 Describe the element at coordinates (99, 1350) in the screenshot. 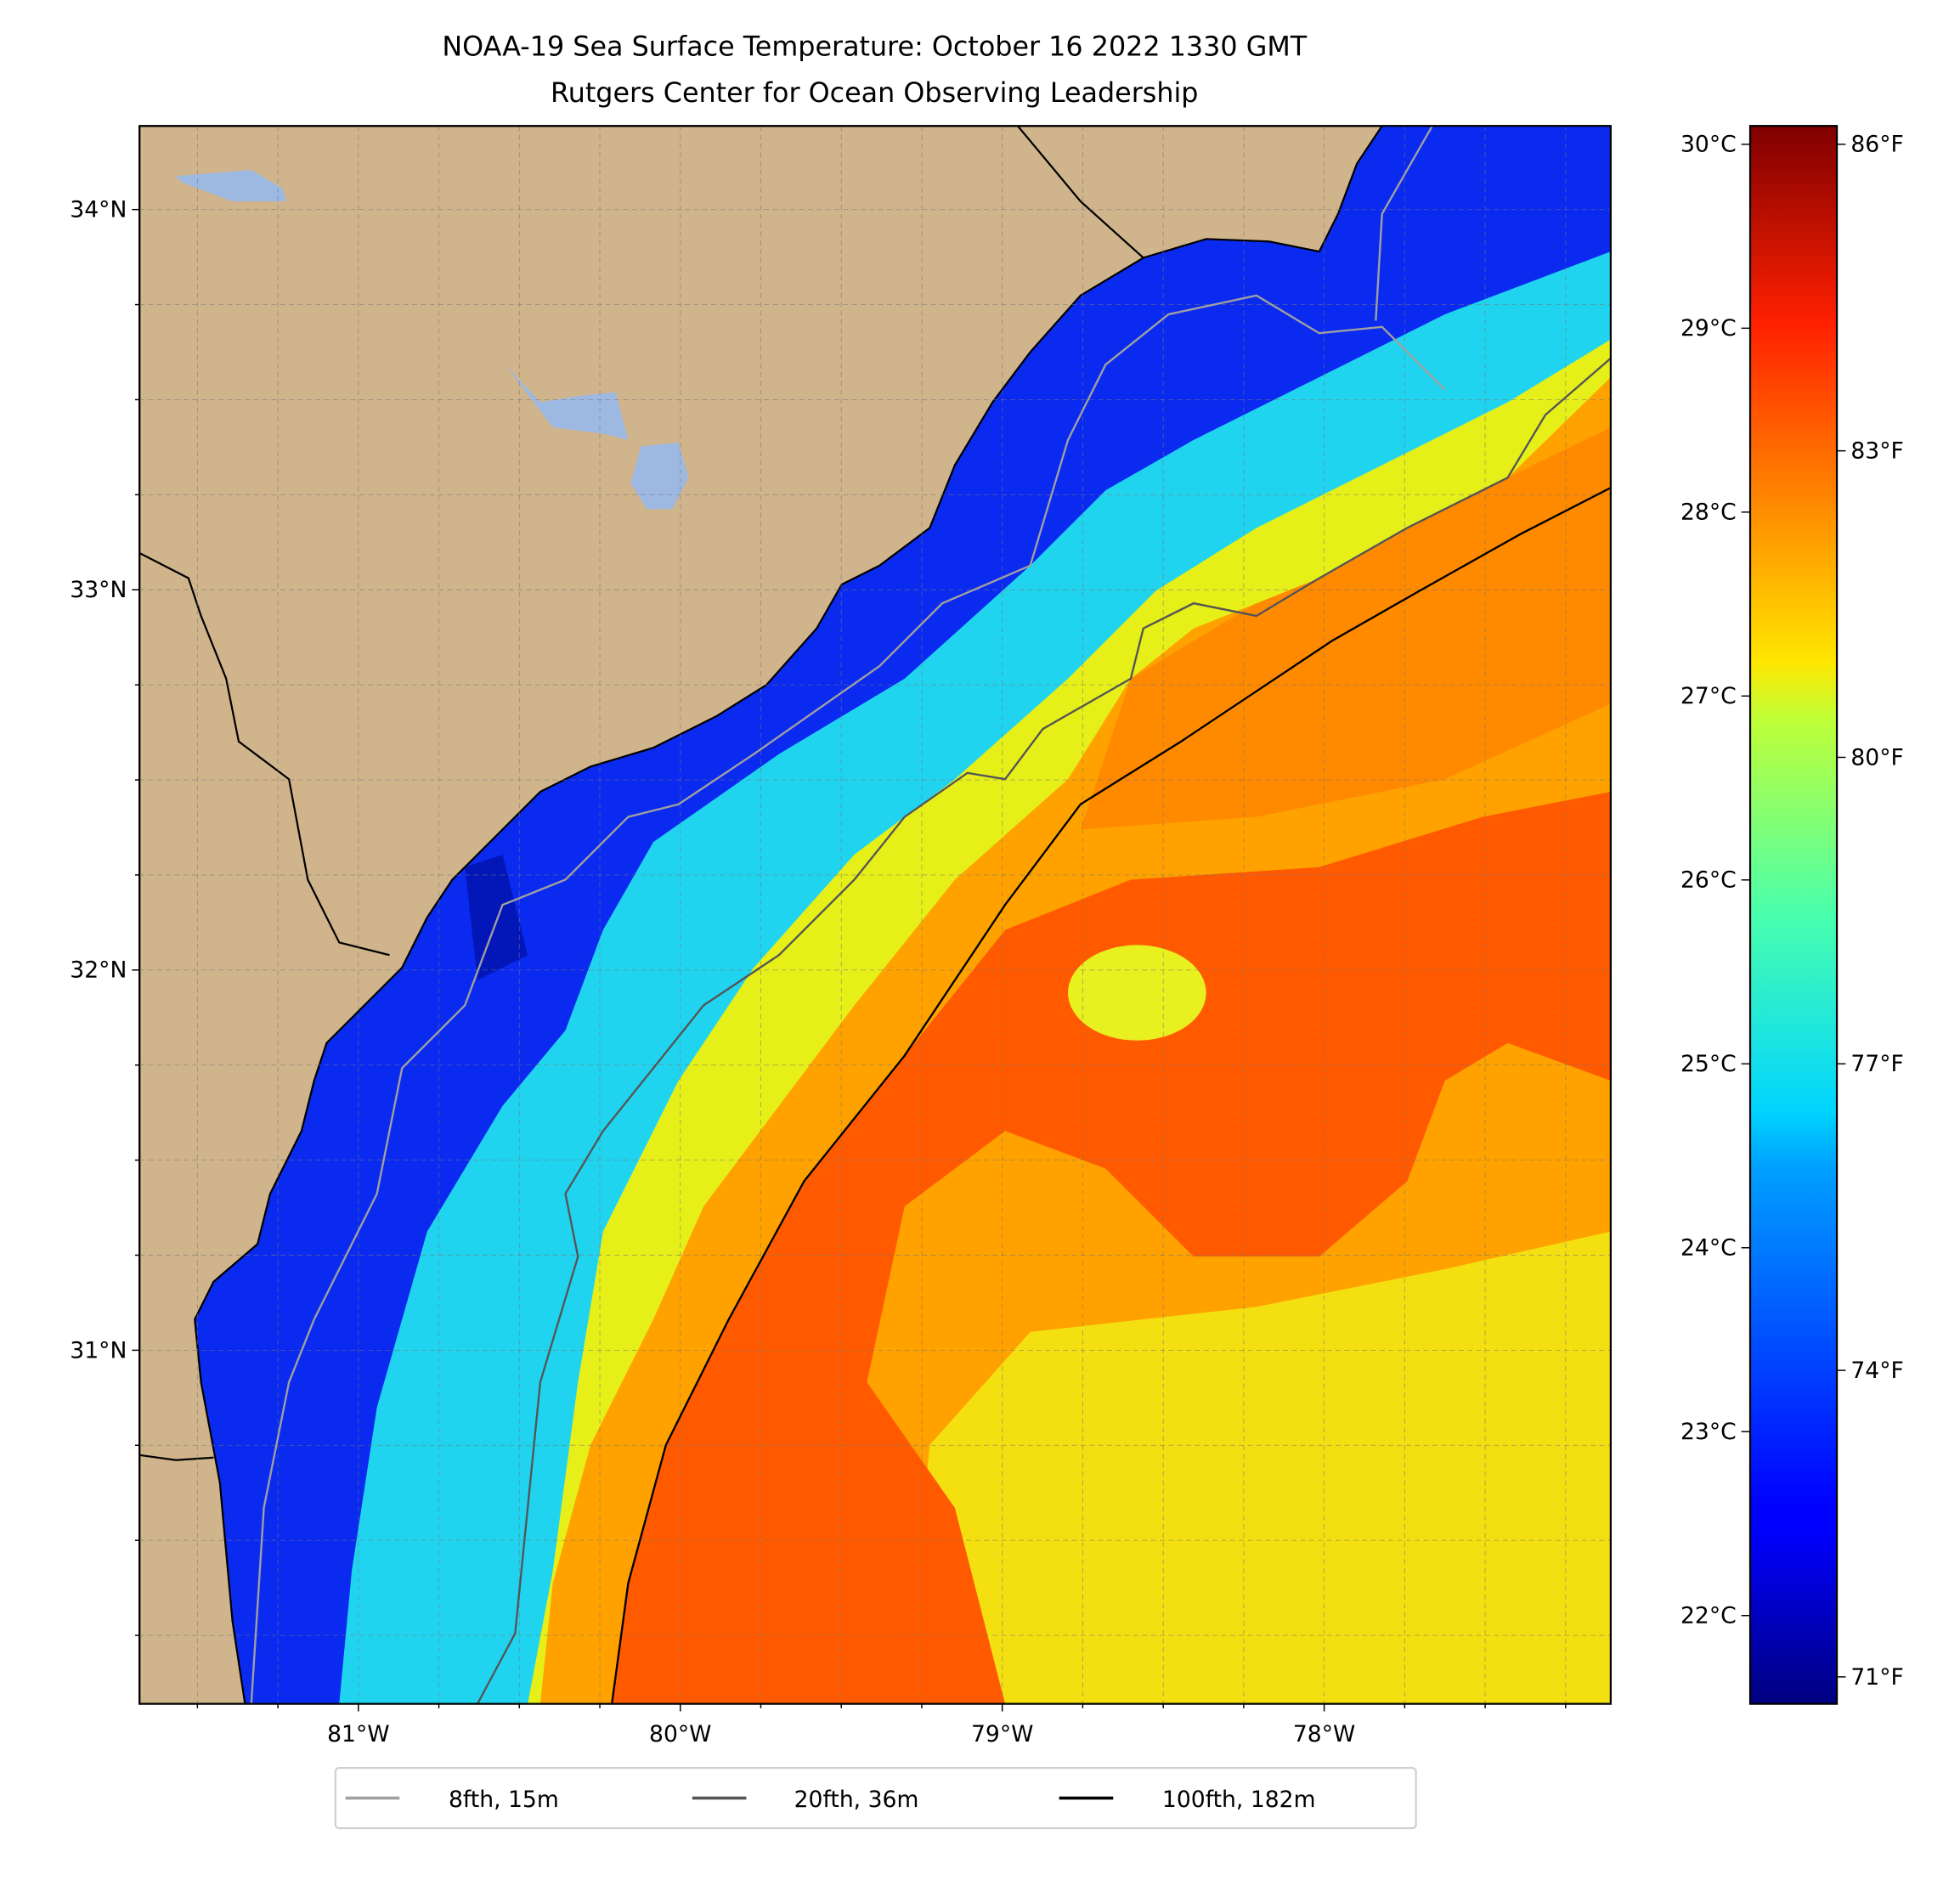

I see `y-tick-label: 31°N` at that location.